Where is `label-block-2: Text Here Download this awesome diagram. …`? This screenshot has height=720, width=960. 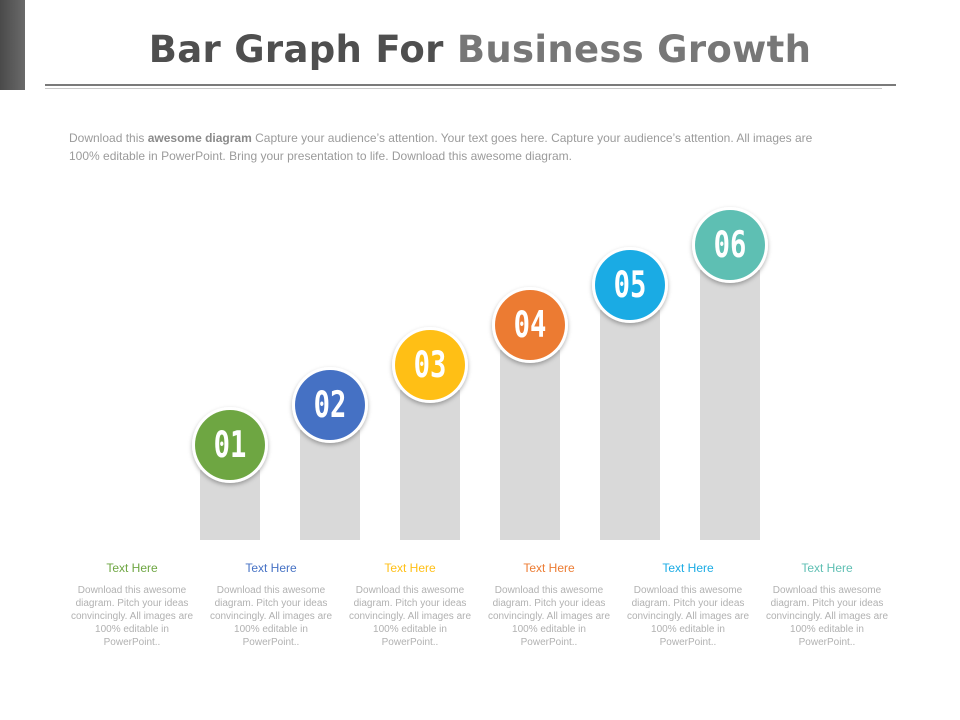 label-block-2: Text Here Download this awesome diagram. … is located at coordinates (271, 604).